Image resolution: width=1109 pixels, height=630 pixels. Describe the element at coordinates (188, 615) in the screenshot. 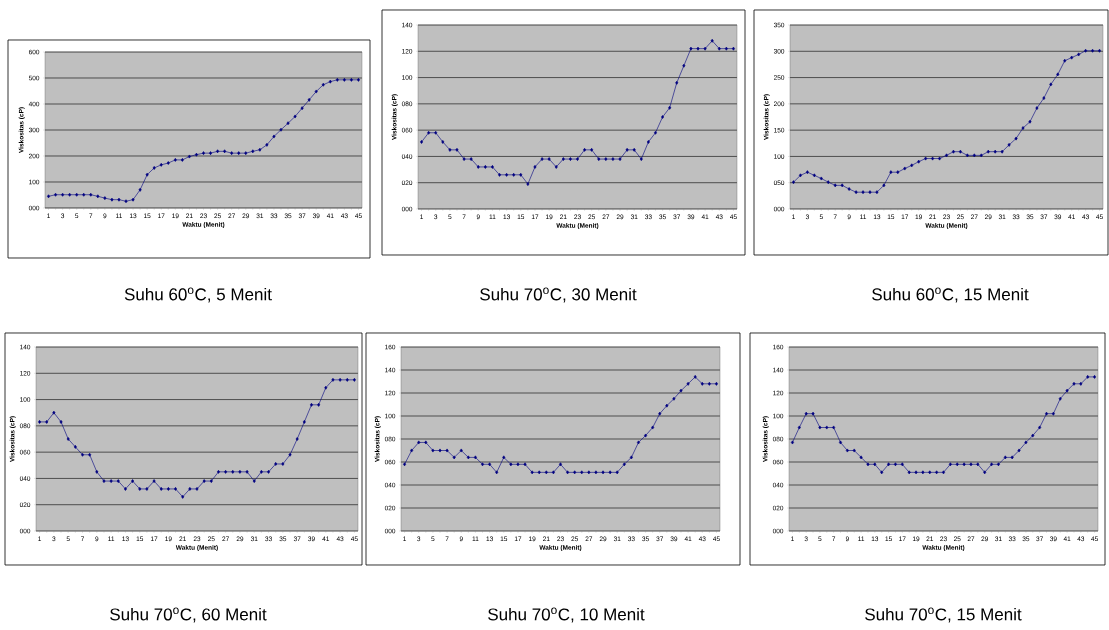

I see `text: Suhu 70$^{o}$C, 60 Menit` at that location.